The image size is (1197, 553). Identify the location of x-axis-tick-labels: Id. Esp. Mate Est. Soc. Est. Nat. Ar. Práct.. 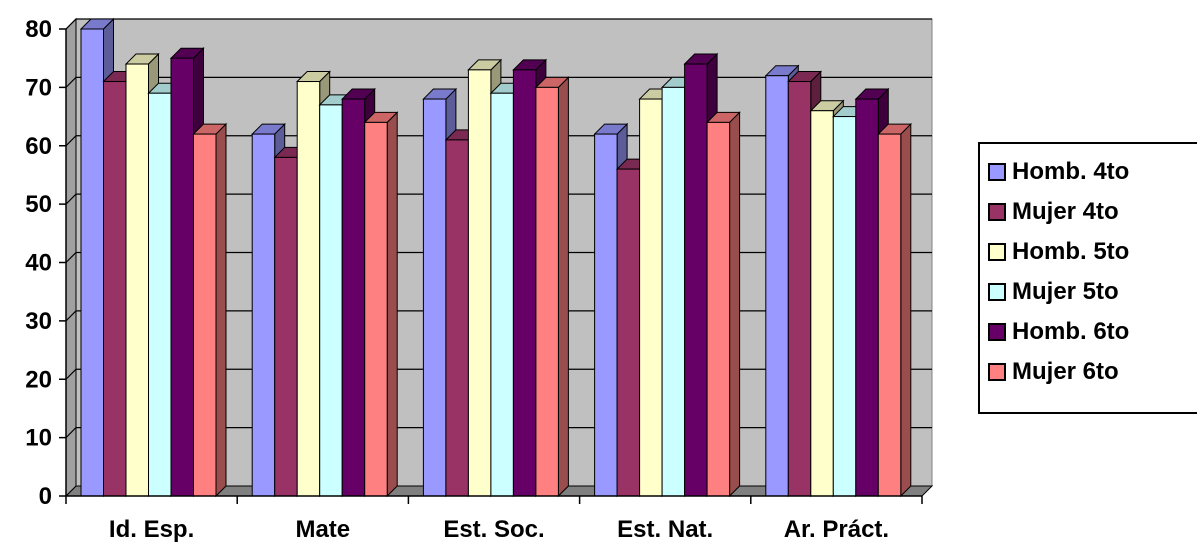
(499, 529).